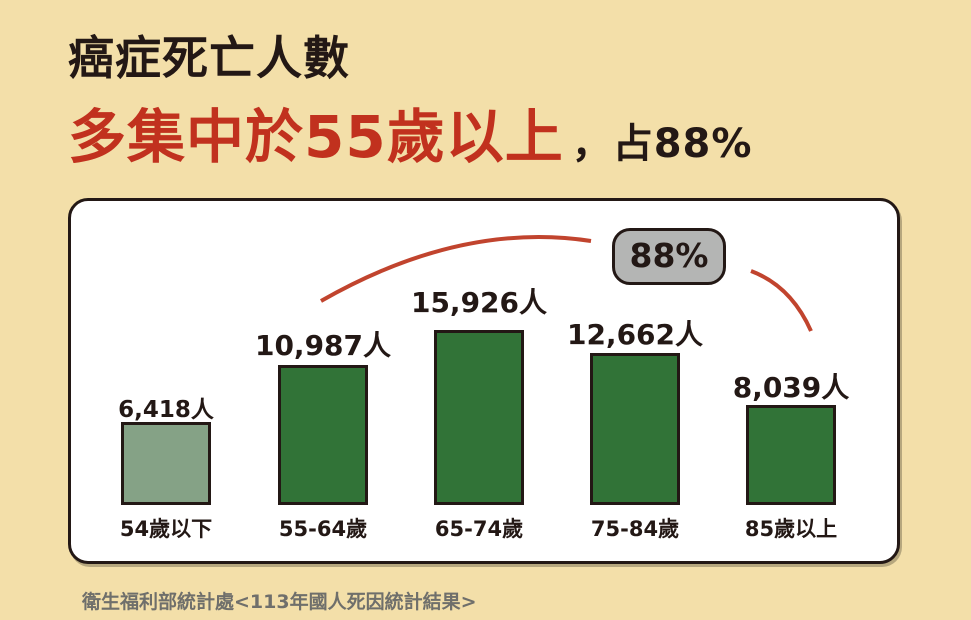  I want to click on source-note: 衛生福利部統計處<113年國人死因統計結果>, so click(279, 602).